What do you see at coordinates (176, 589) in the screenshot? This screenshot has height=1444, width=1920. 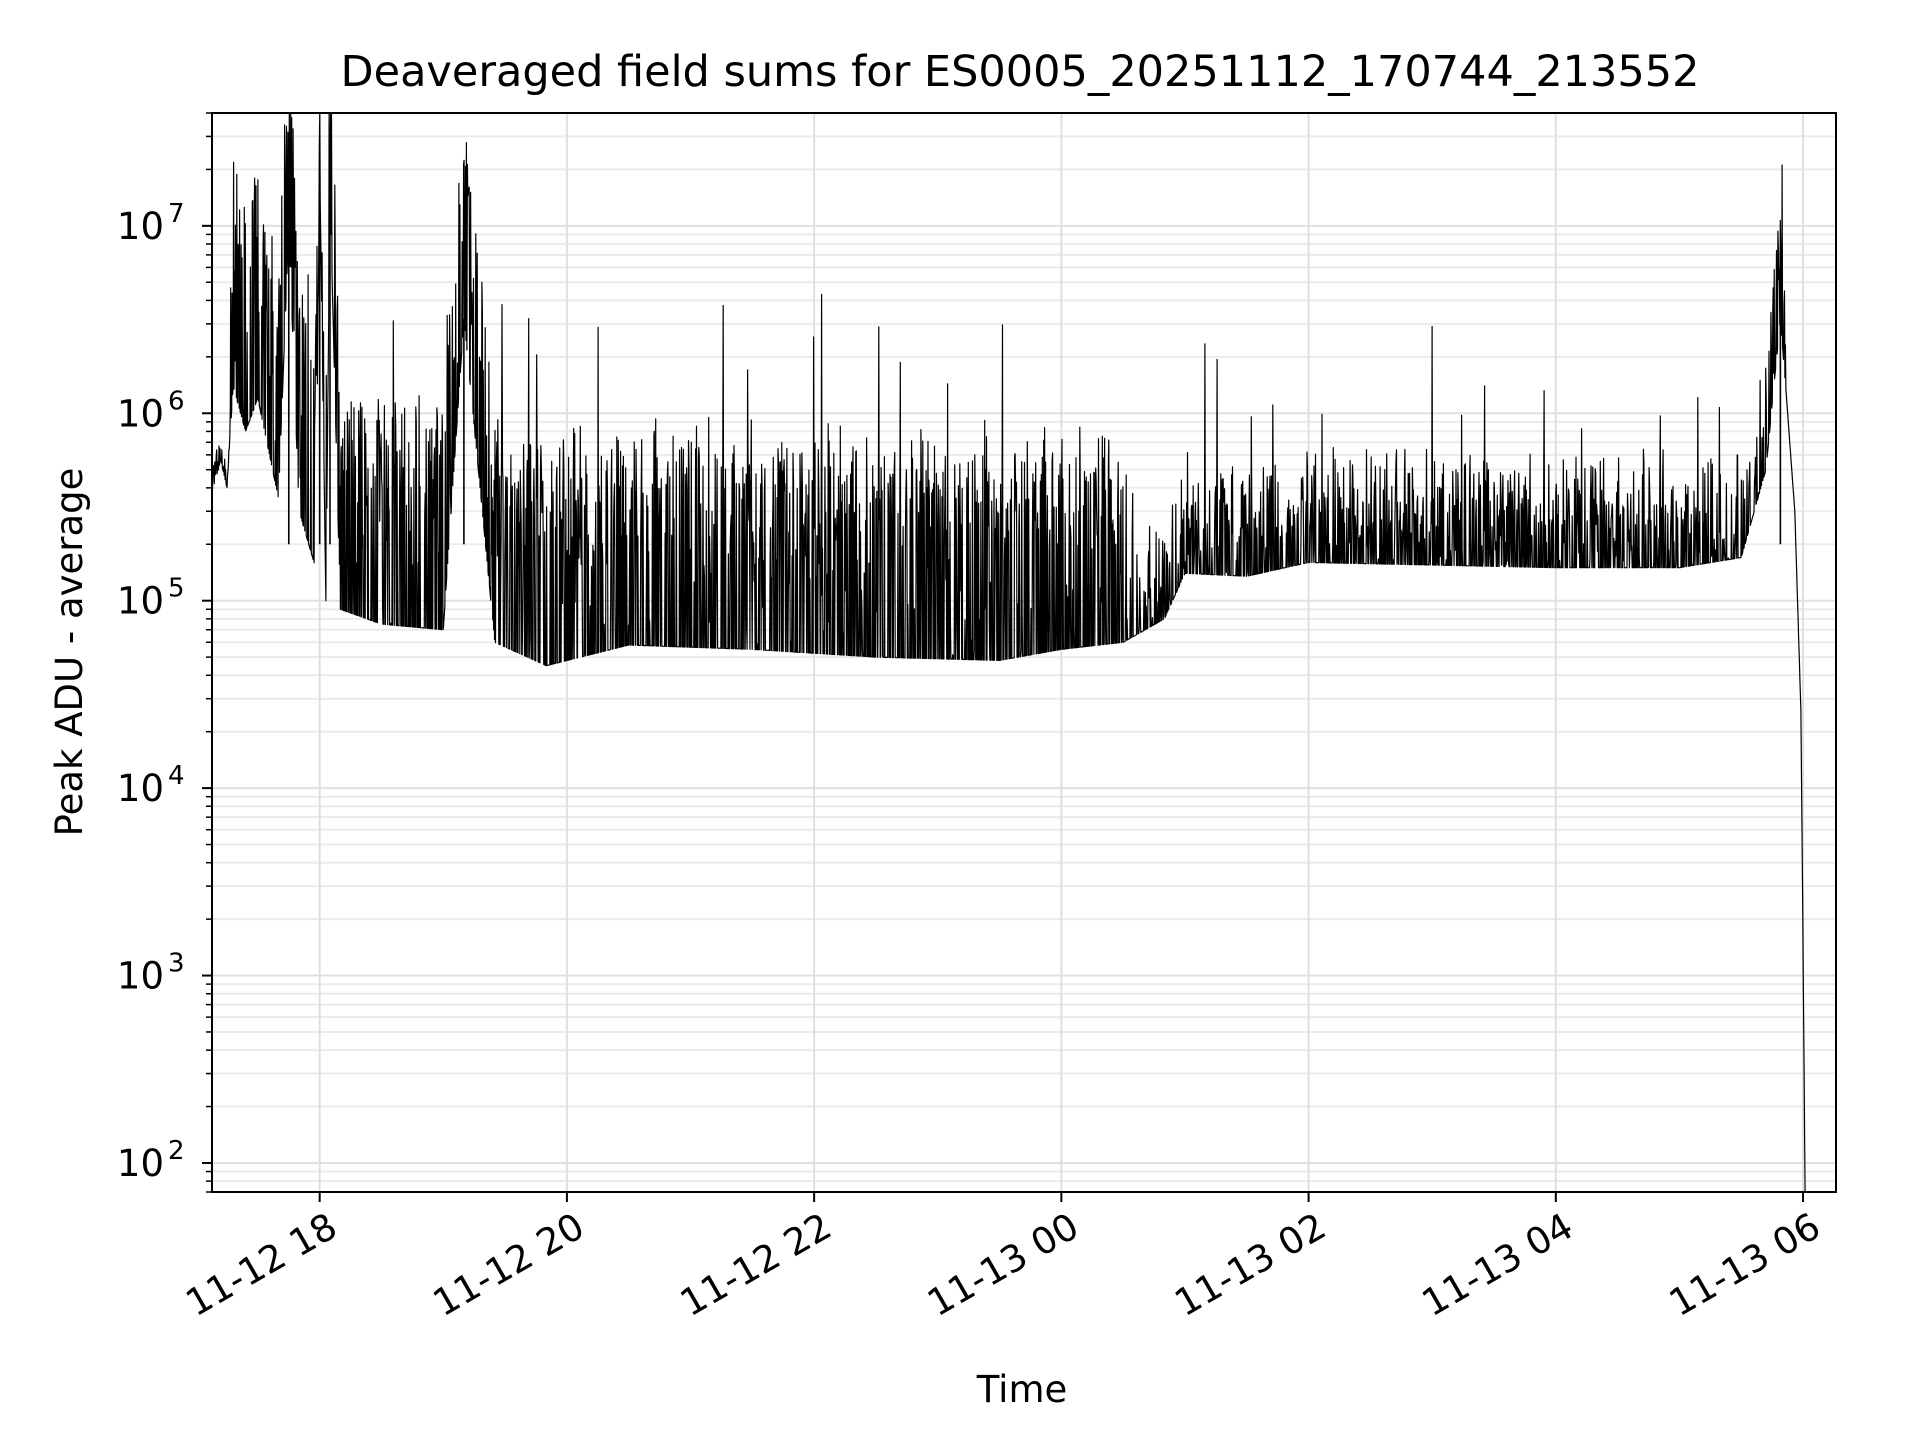 I see `y-tick-label-exponent: 5` at bounding box center [176, 589].